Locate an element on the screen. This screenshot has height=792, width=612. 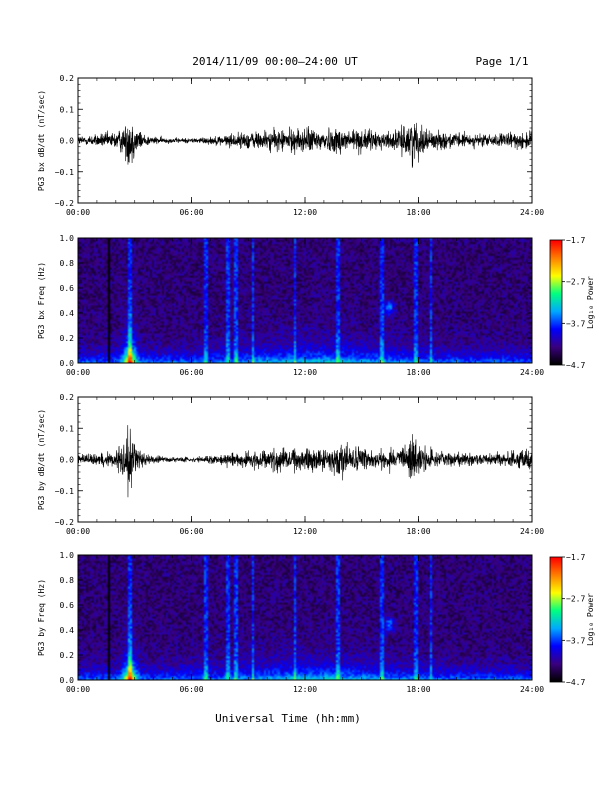
y-axis-label: PG3 by dB/dt (nT/sec) is located at coordinates (41, 459).